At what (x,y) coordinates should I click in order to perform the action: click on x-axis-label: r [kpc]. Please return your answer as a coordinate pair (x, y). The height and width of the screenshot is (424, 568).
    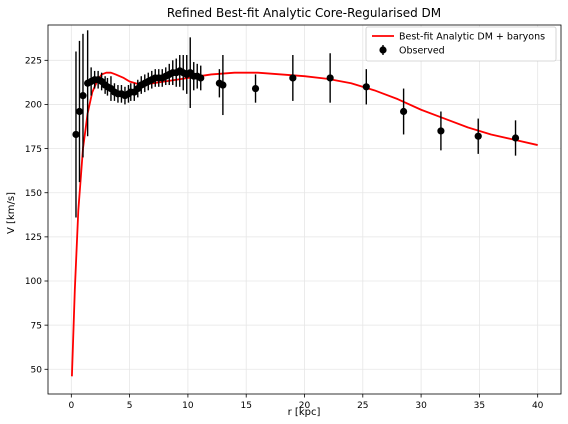
    Looking at the image, I should click on (304, 412).